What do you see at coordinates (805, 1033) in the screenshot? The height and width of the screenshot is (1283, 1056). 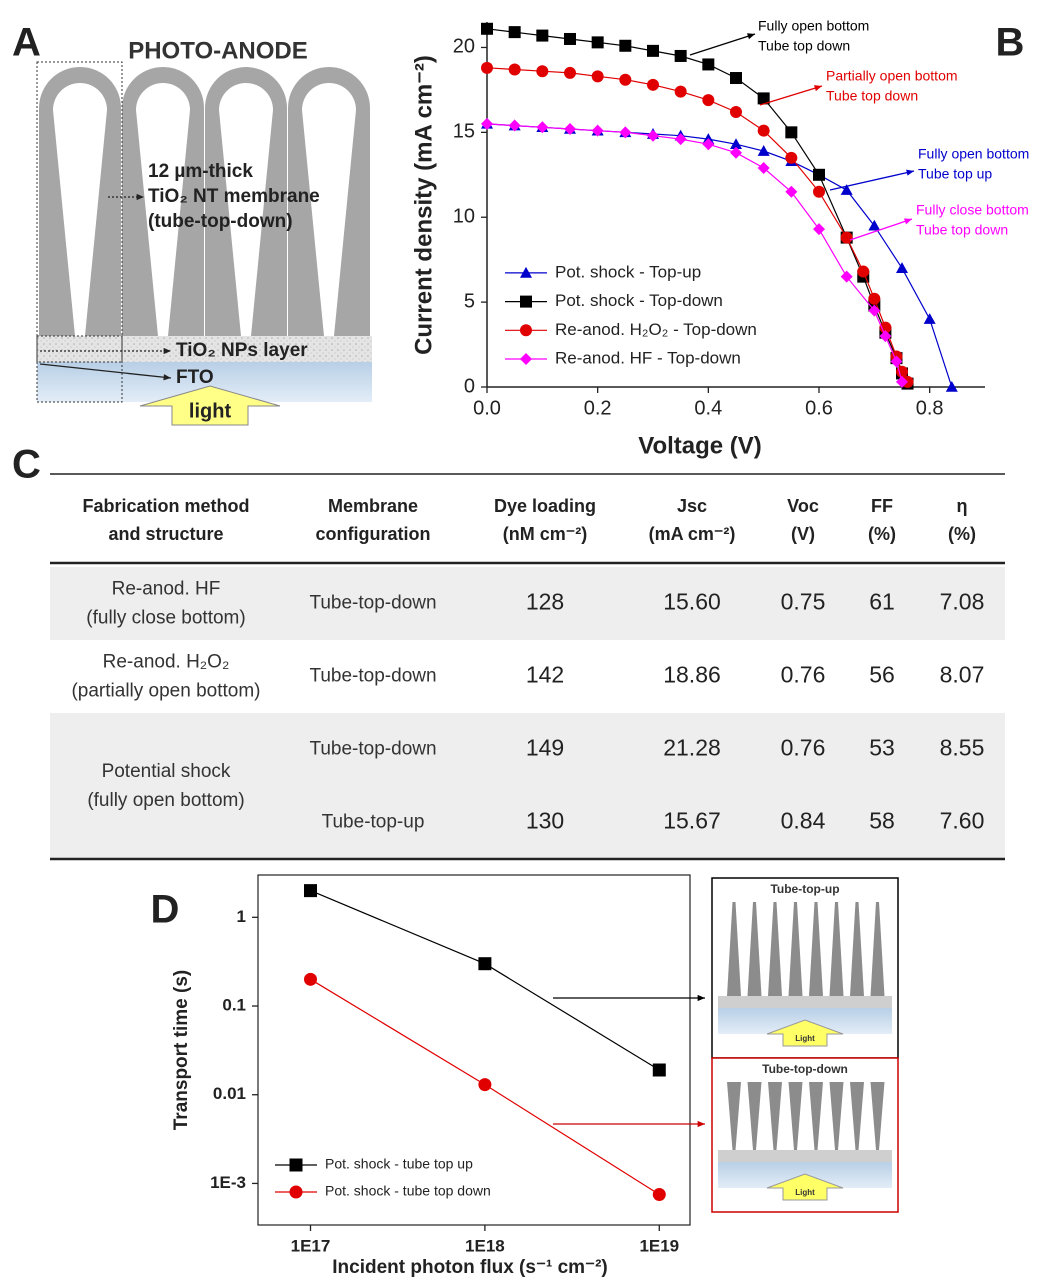 I see `inset-light-arrow` at bounding box center [805, 1033].